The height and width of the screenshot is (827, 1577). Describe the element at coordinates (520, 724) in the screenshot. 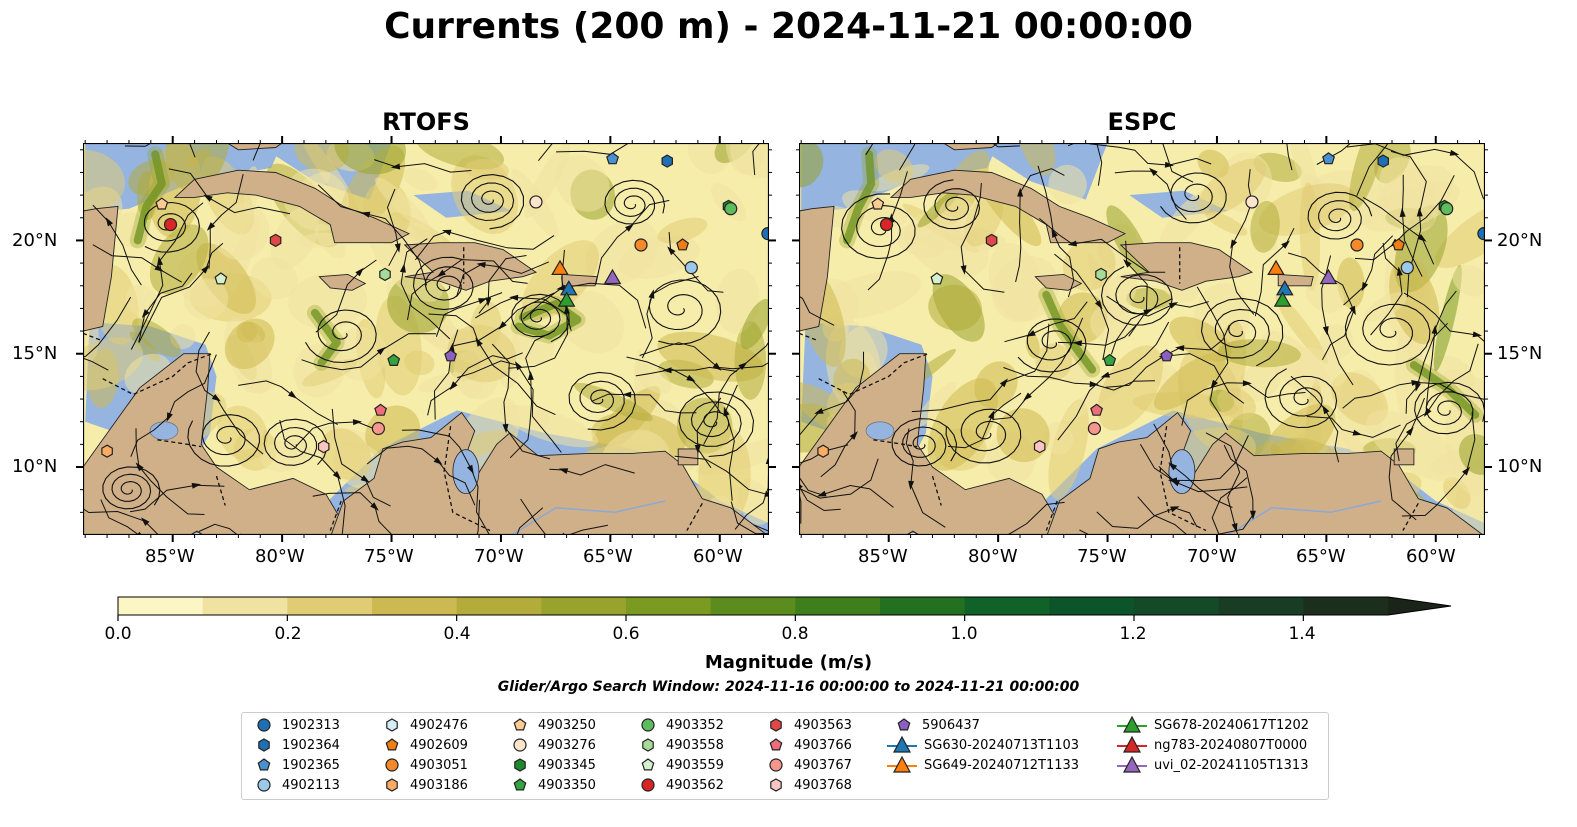

I see `pentagon-icon` at that location.